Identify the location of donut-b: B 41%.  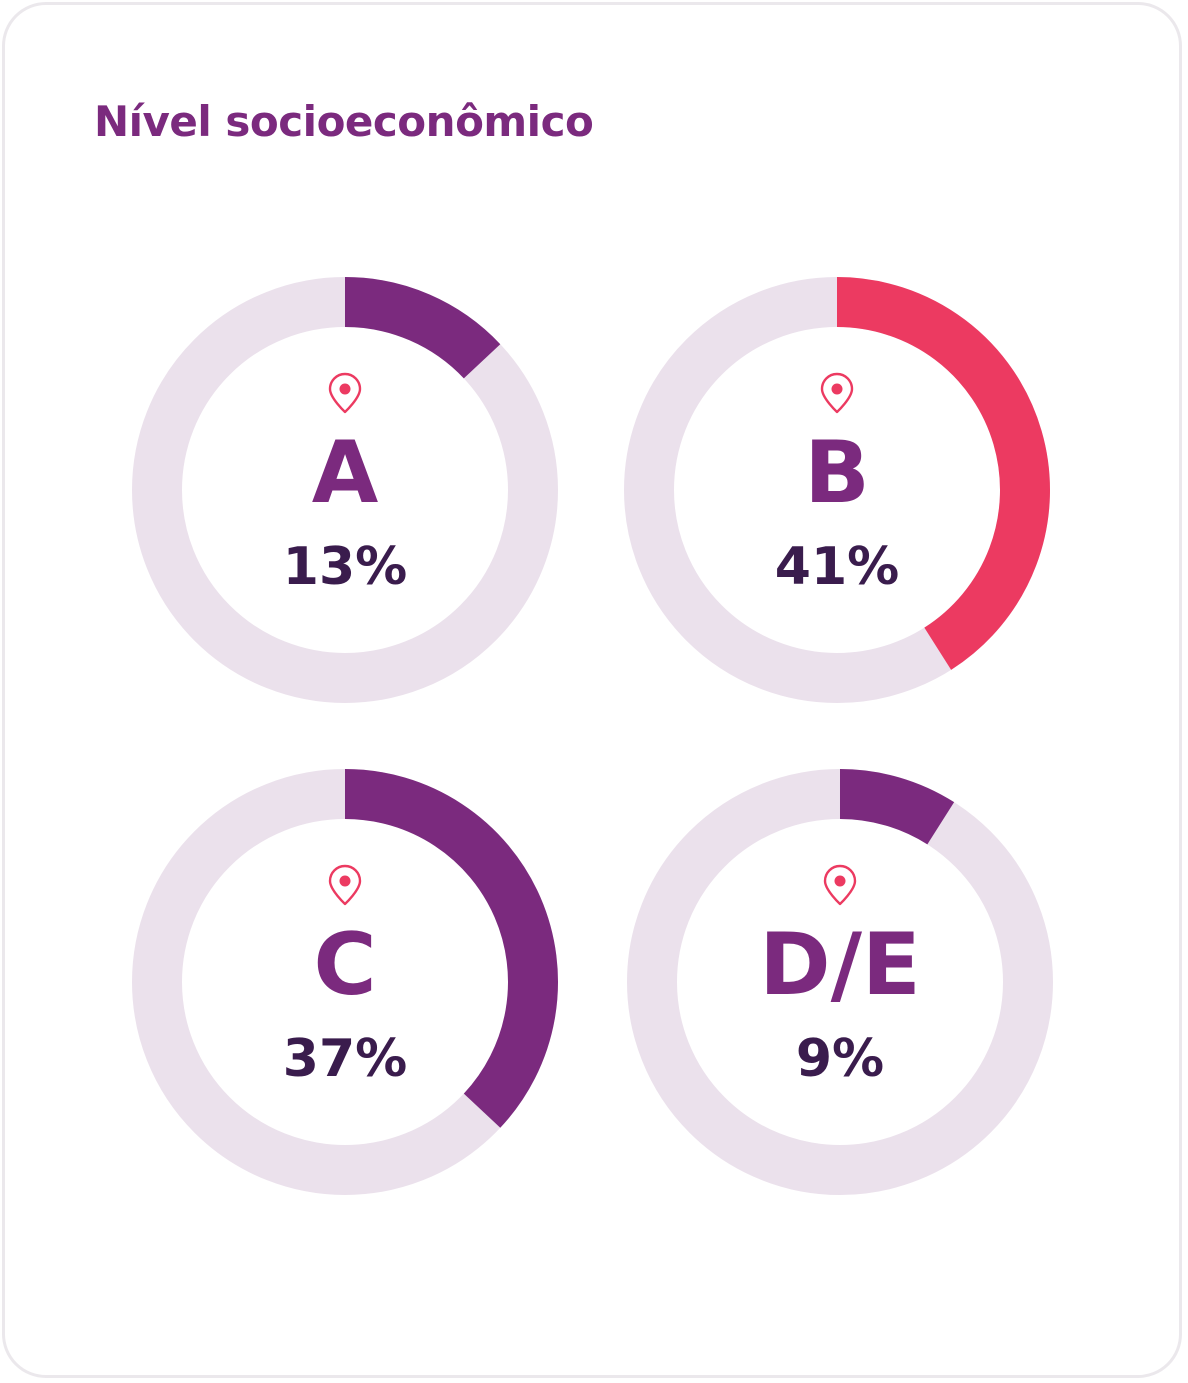
(837, 490).